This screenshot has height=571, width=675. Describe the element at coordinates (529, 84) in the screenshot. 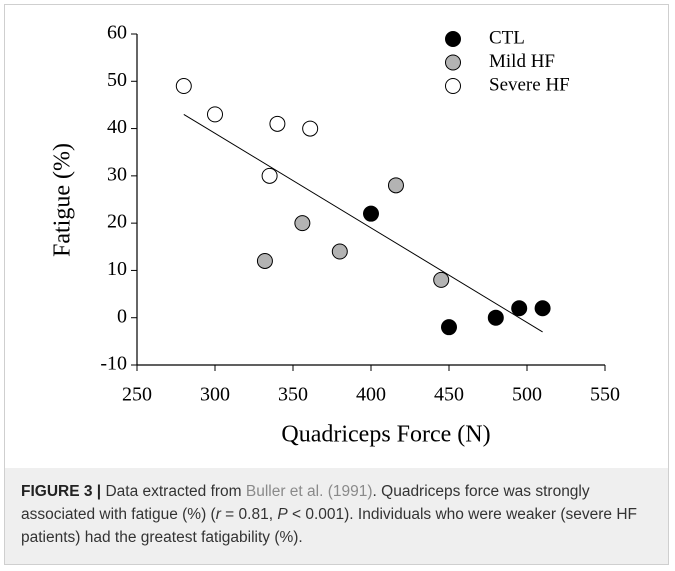

I see `legend-label: Severe HF` at that location.